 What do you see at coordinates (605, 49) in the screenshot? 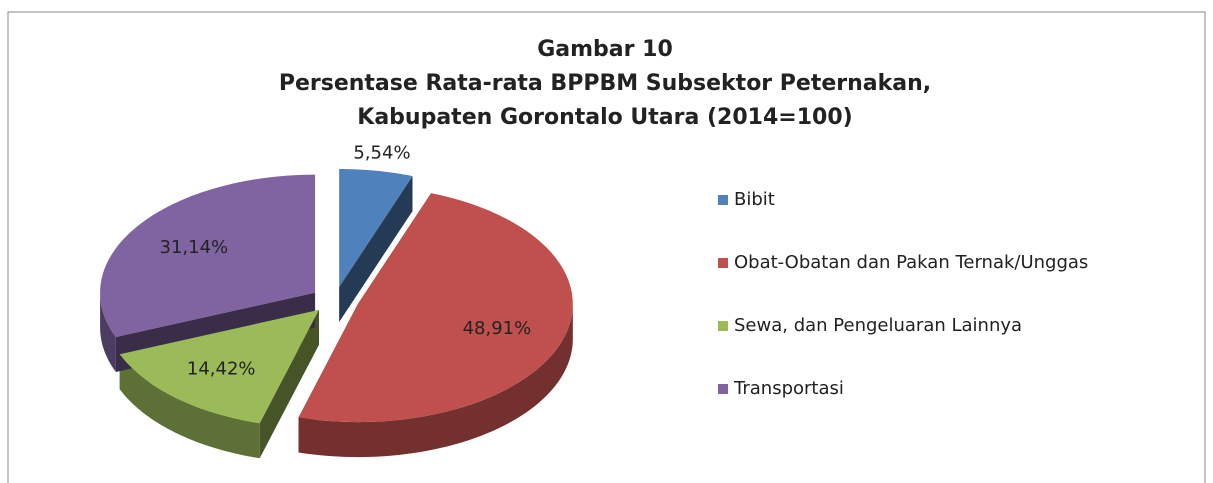
I see `chart-title: Gambar 10` at bounding box center [605, 49].